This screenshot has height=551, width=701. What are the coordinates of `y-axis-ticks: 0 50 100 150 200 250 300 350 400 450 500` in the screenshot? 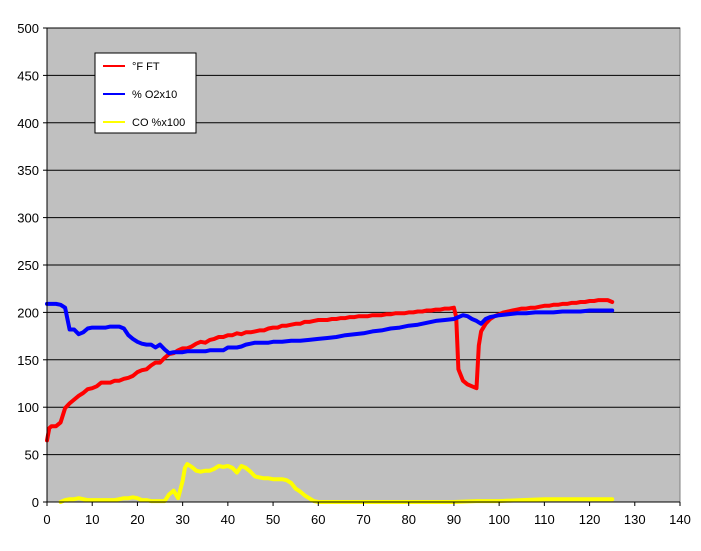 It's located at (32, 265).